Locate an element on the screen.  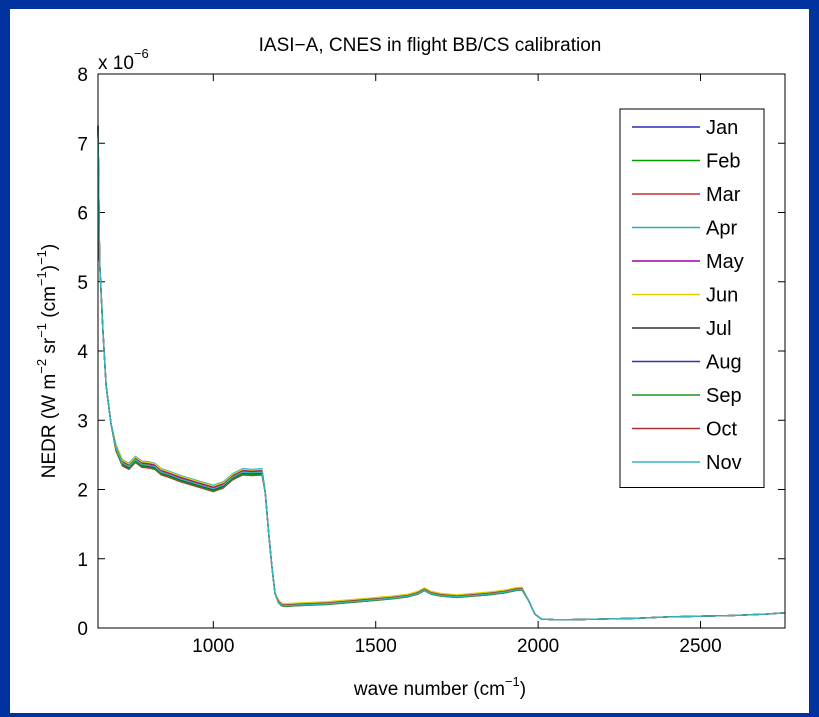
legend-box is located at coordinates (692, 298).